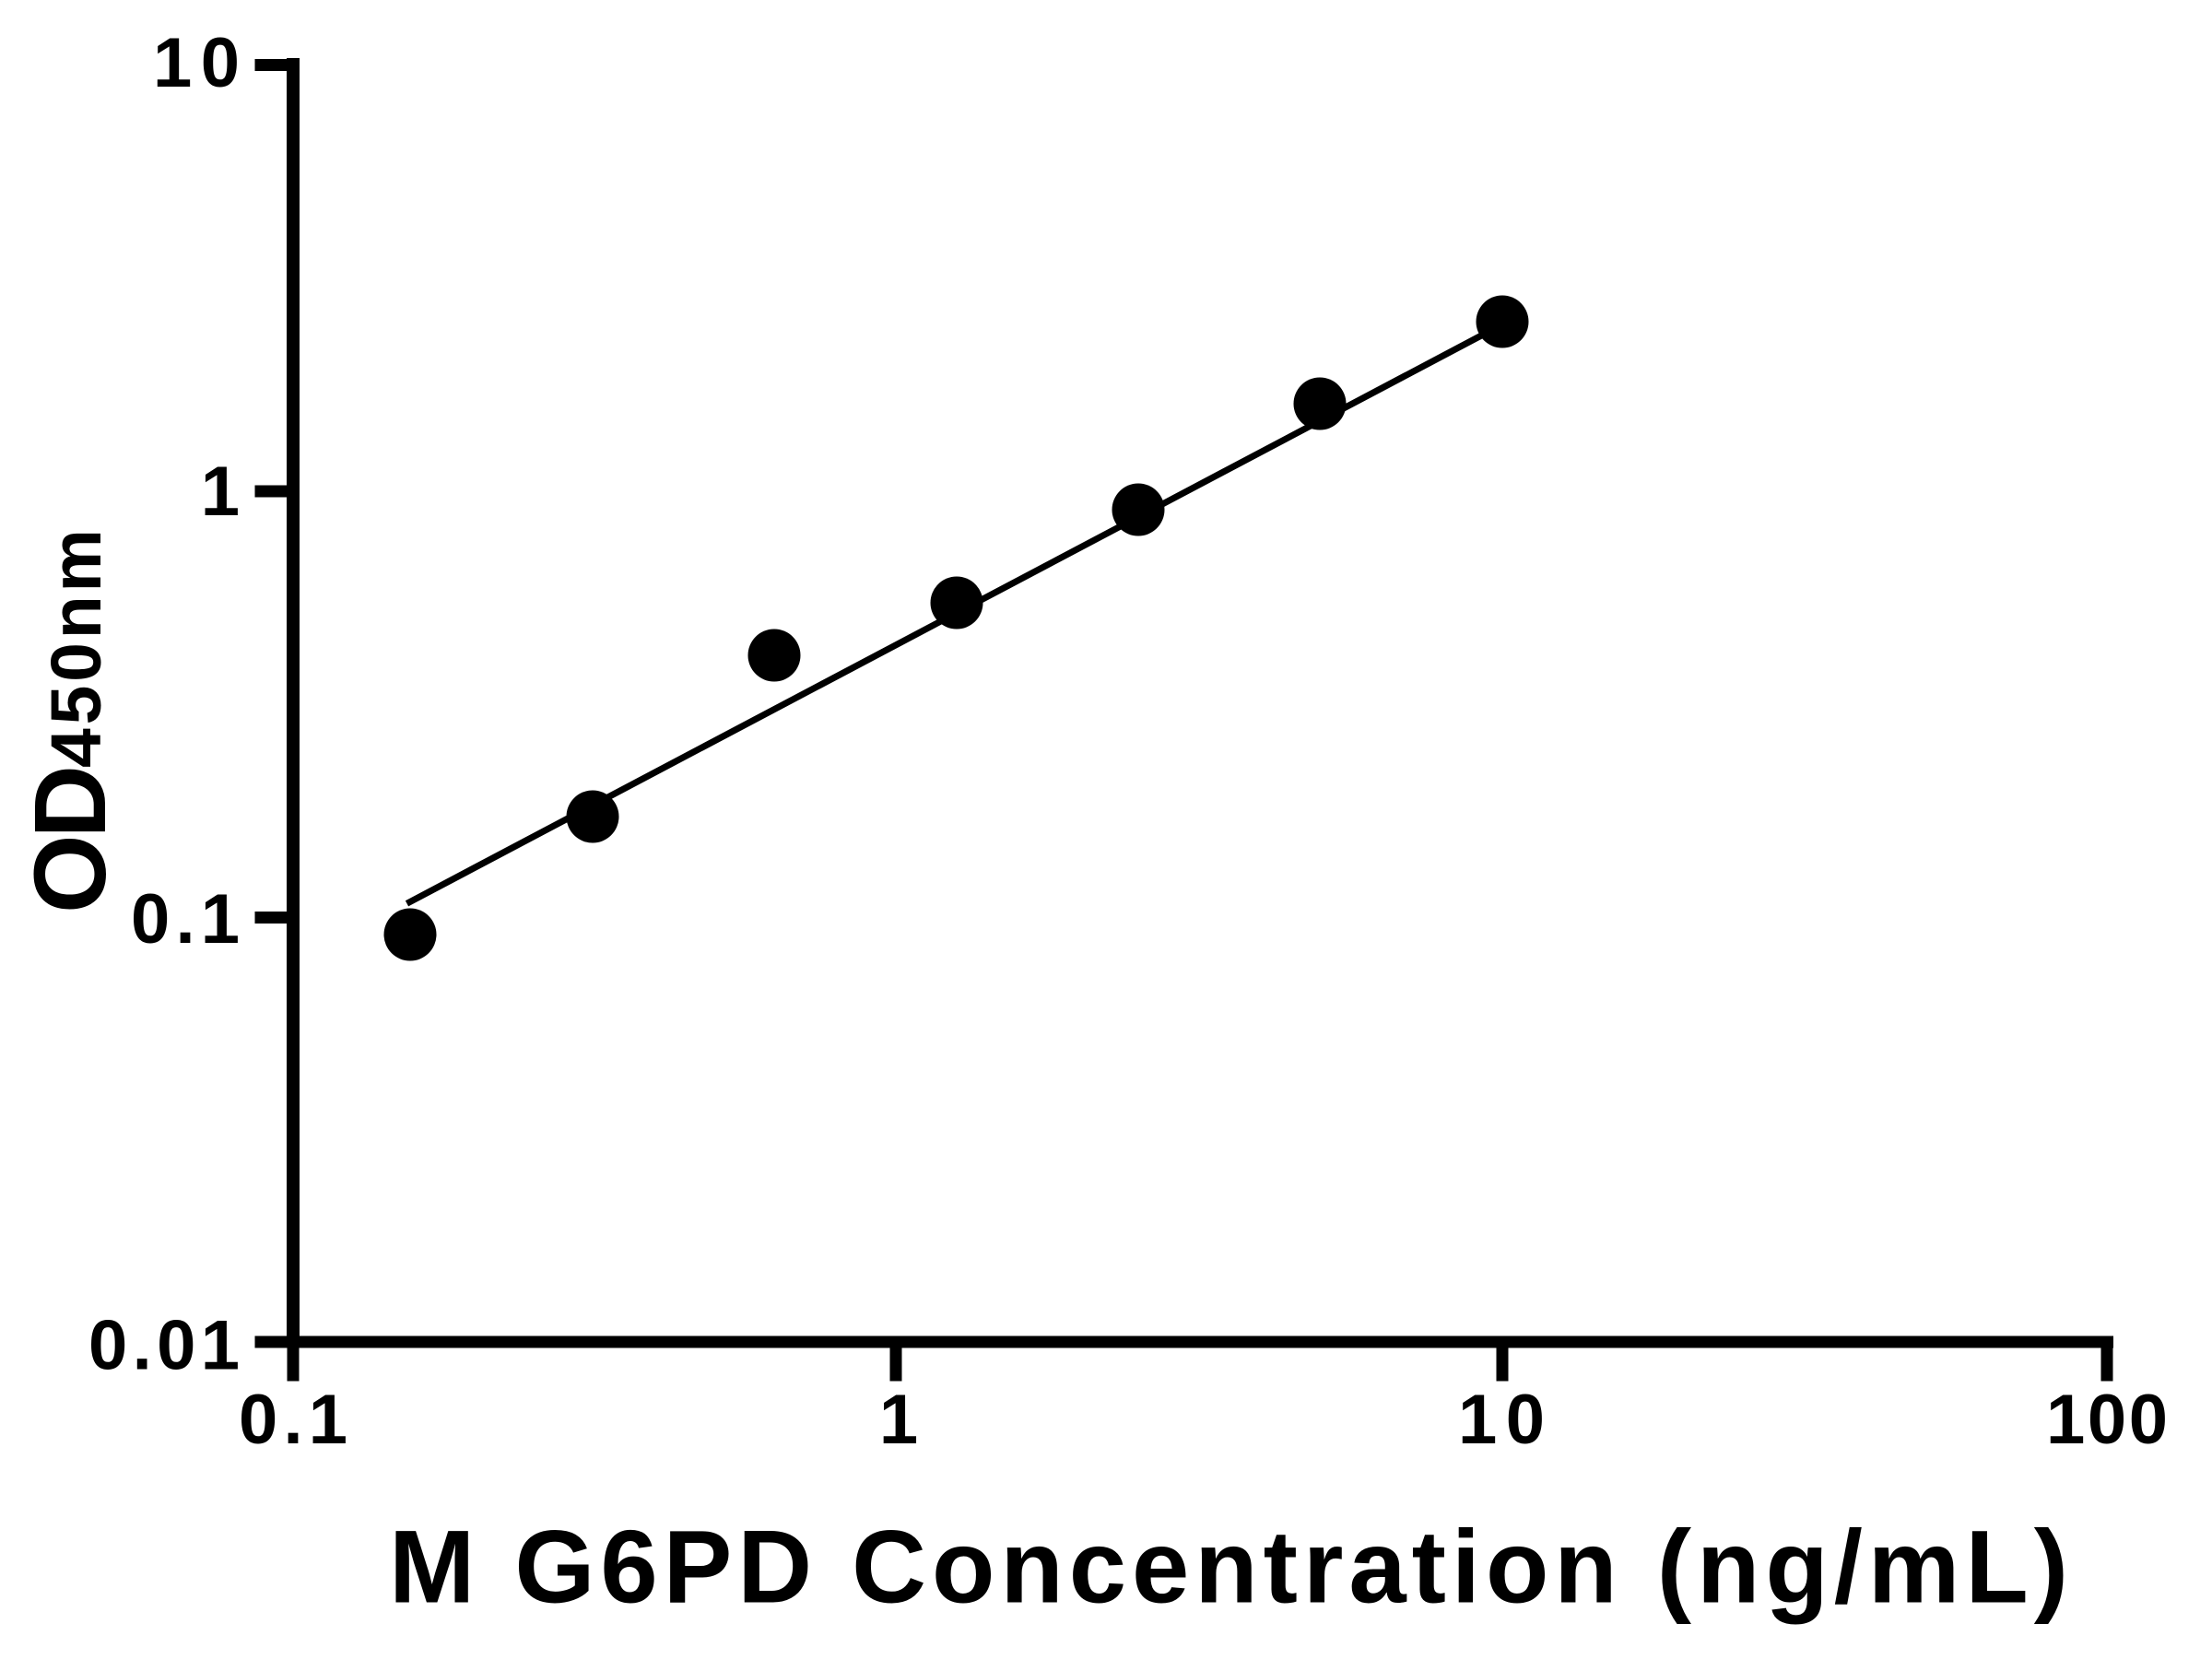 This screenshot has height=1659, width=2212. Describe the element at coordinates (164, 1346) in the screenshot. I see `svg-text: 0.01` at that location.